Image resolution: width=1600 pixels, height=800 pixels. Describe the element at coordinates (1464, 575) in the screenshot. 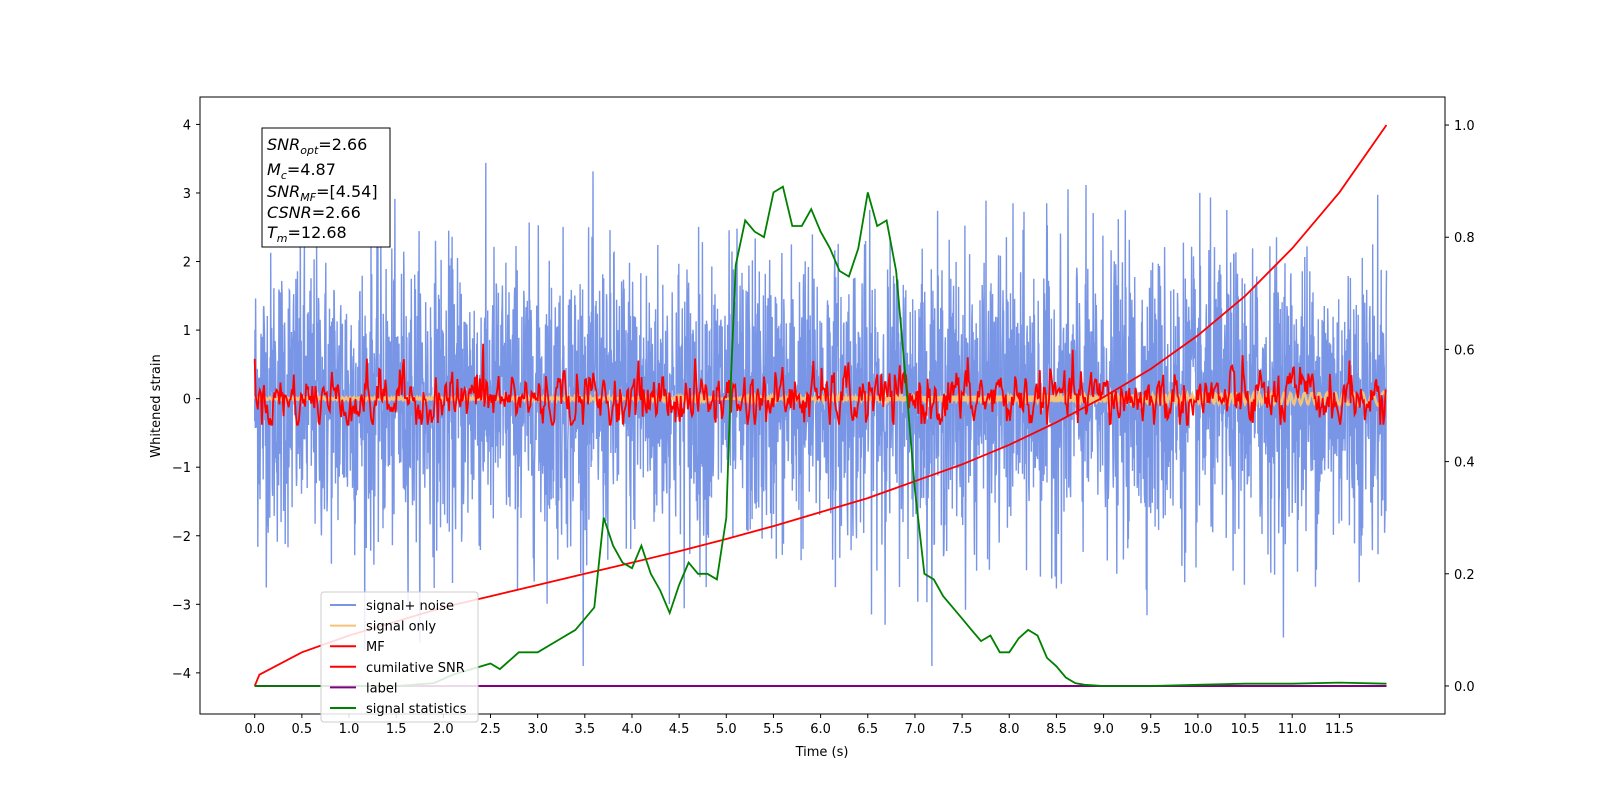

I see `y2-tick-label: 0.2` at that location.